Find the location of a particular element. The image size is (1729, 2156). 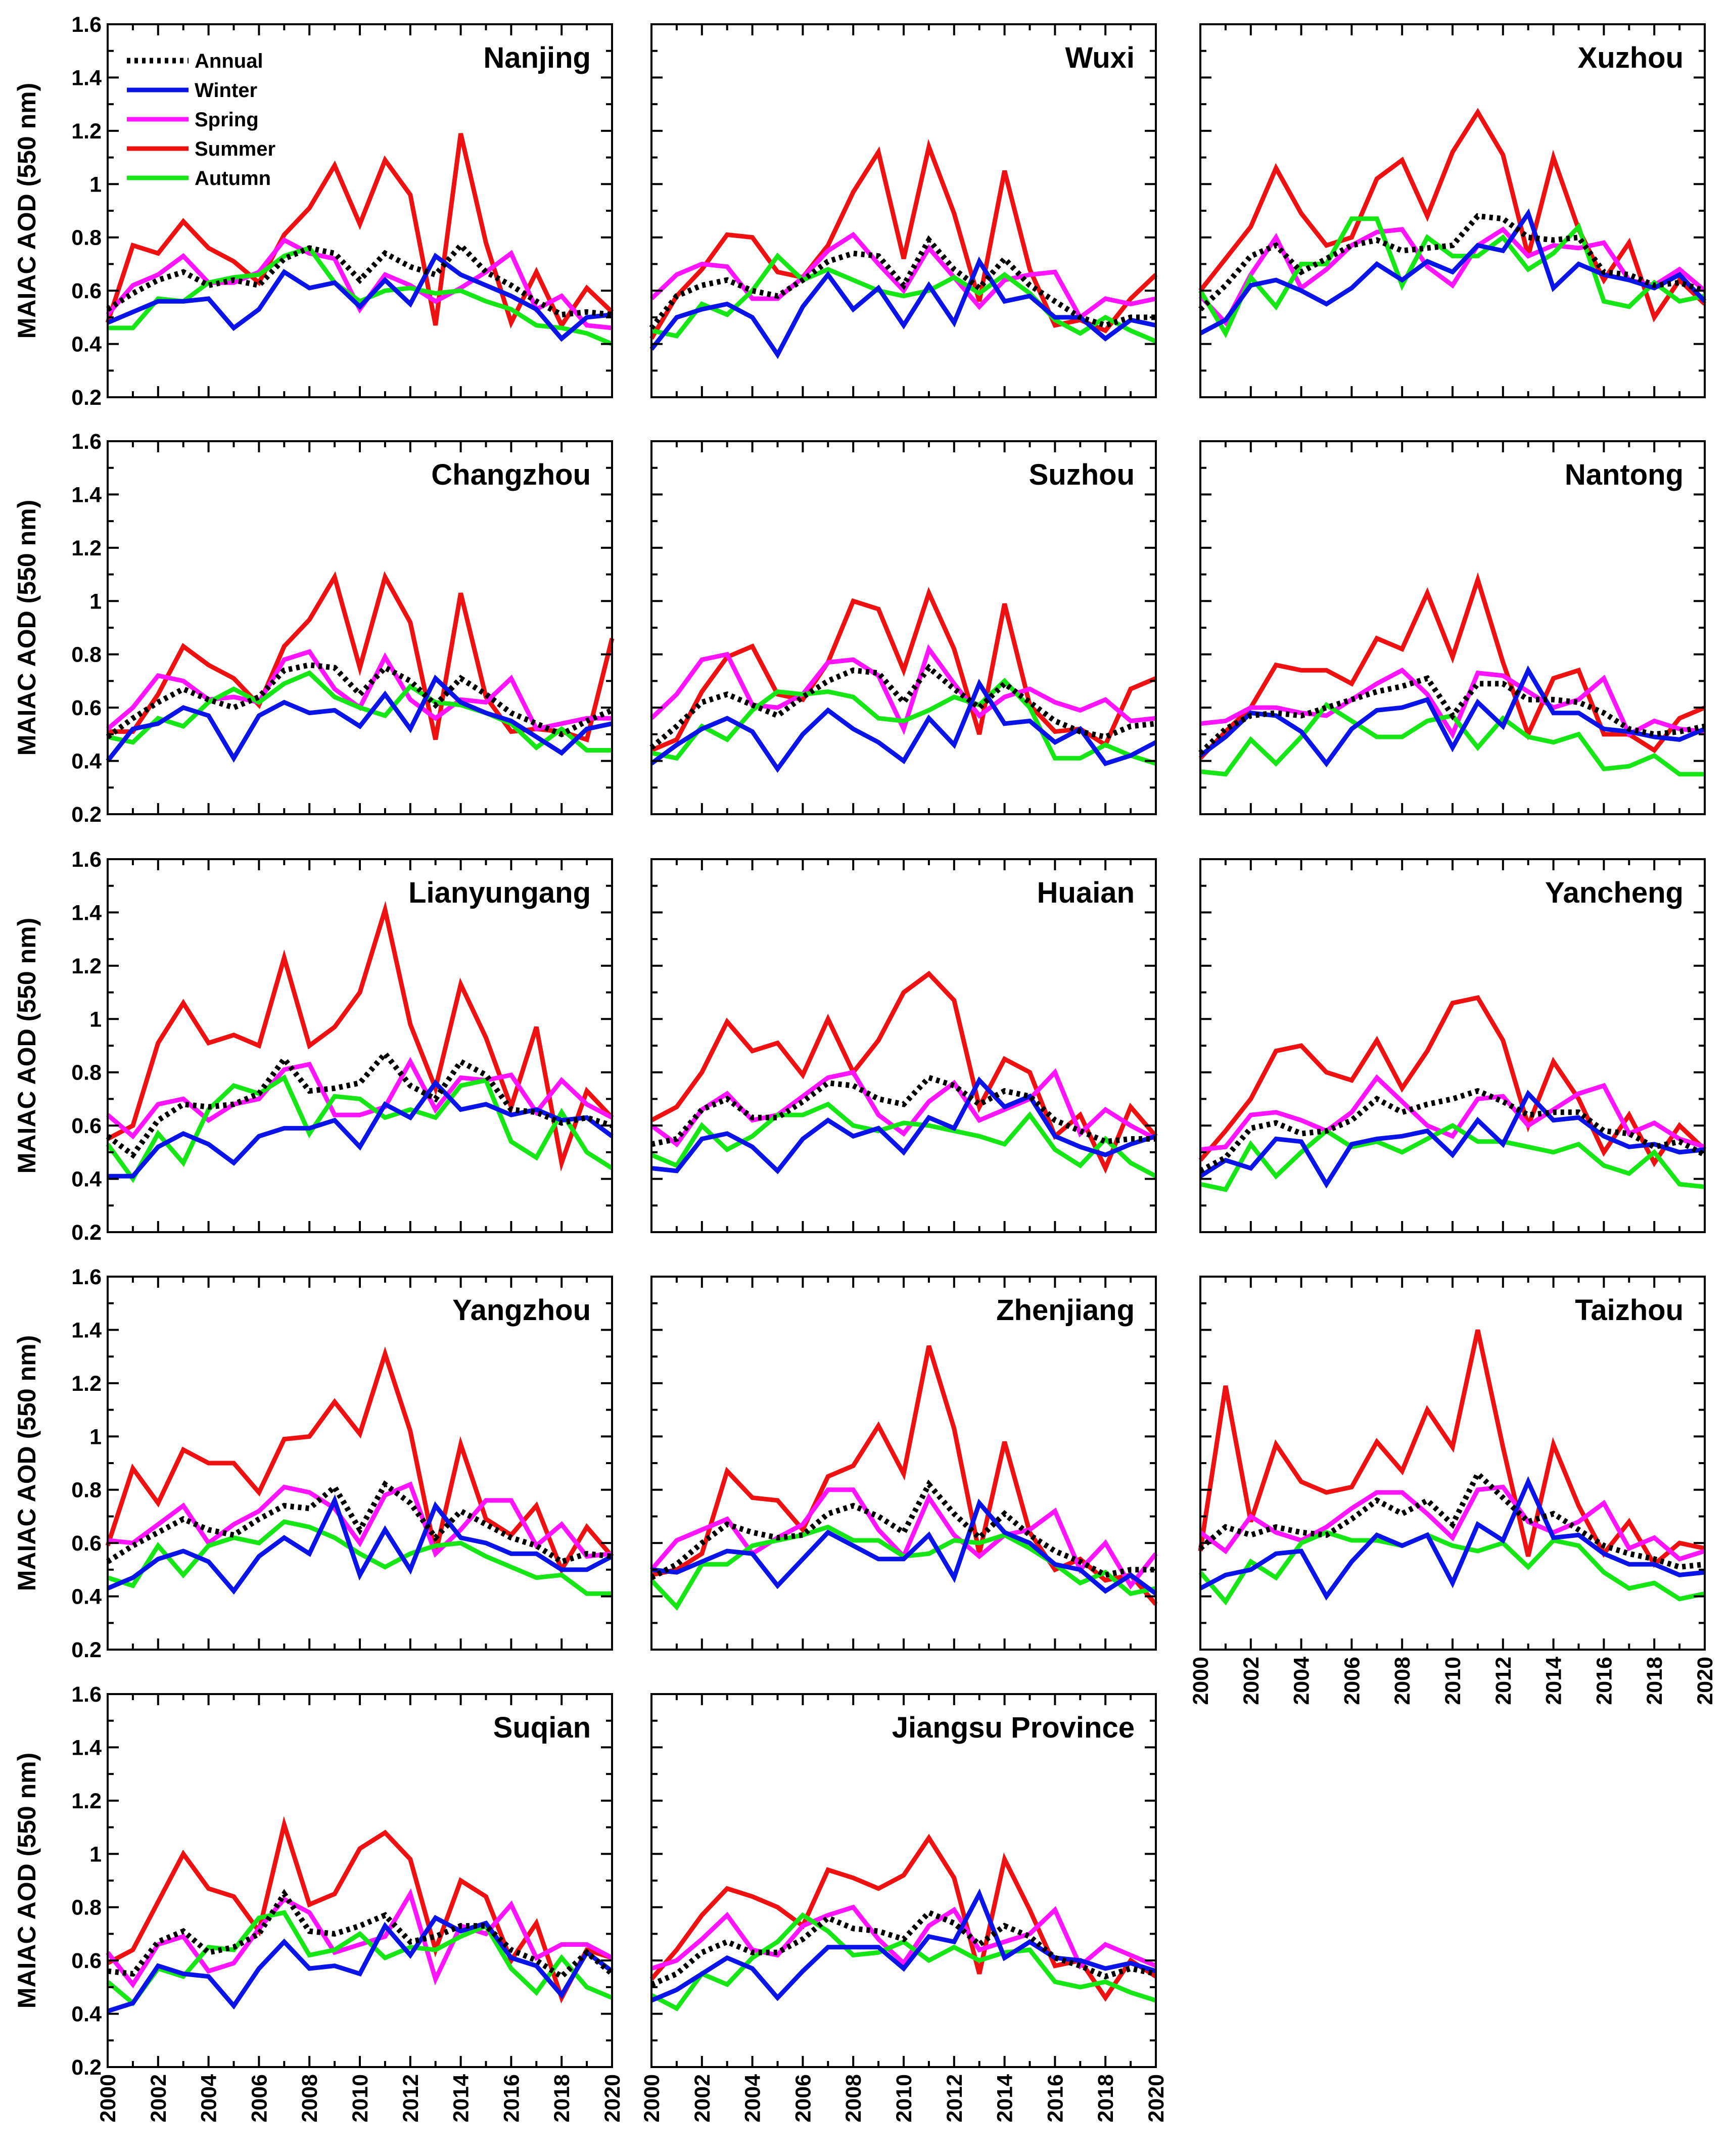

series-line-annual-changzhou is located at coordinates (360, 700).